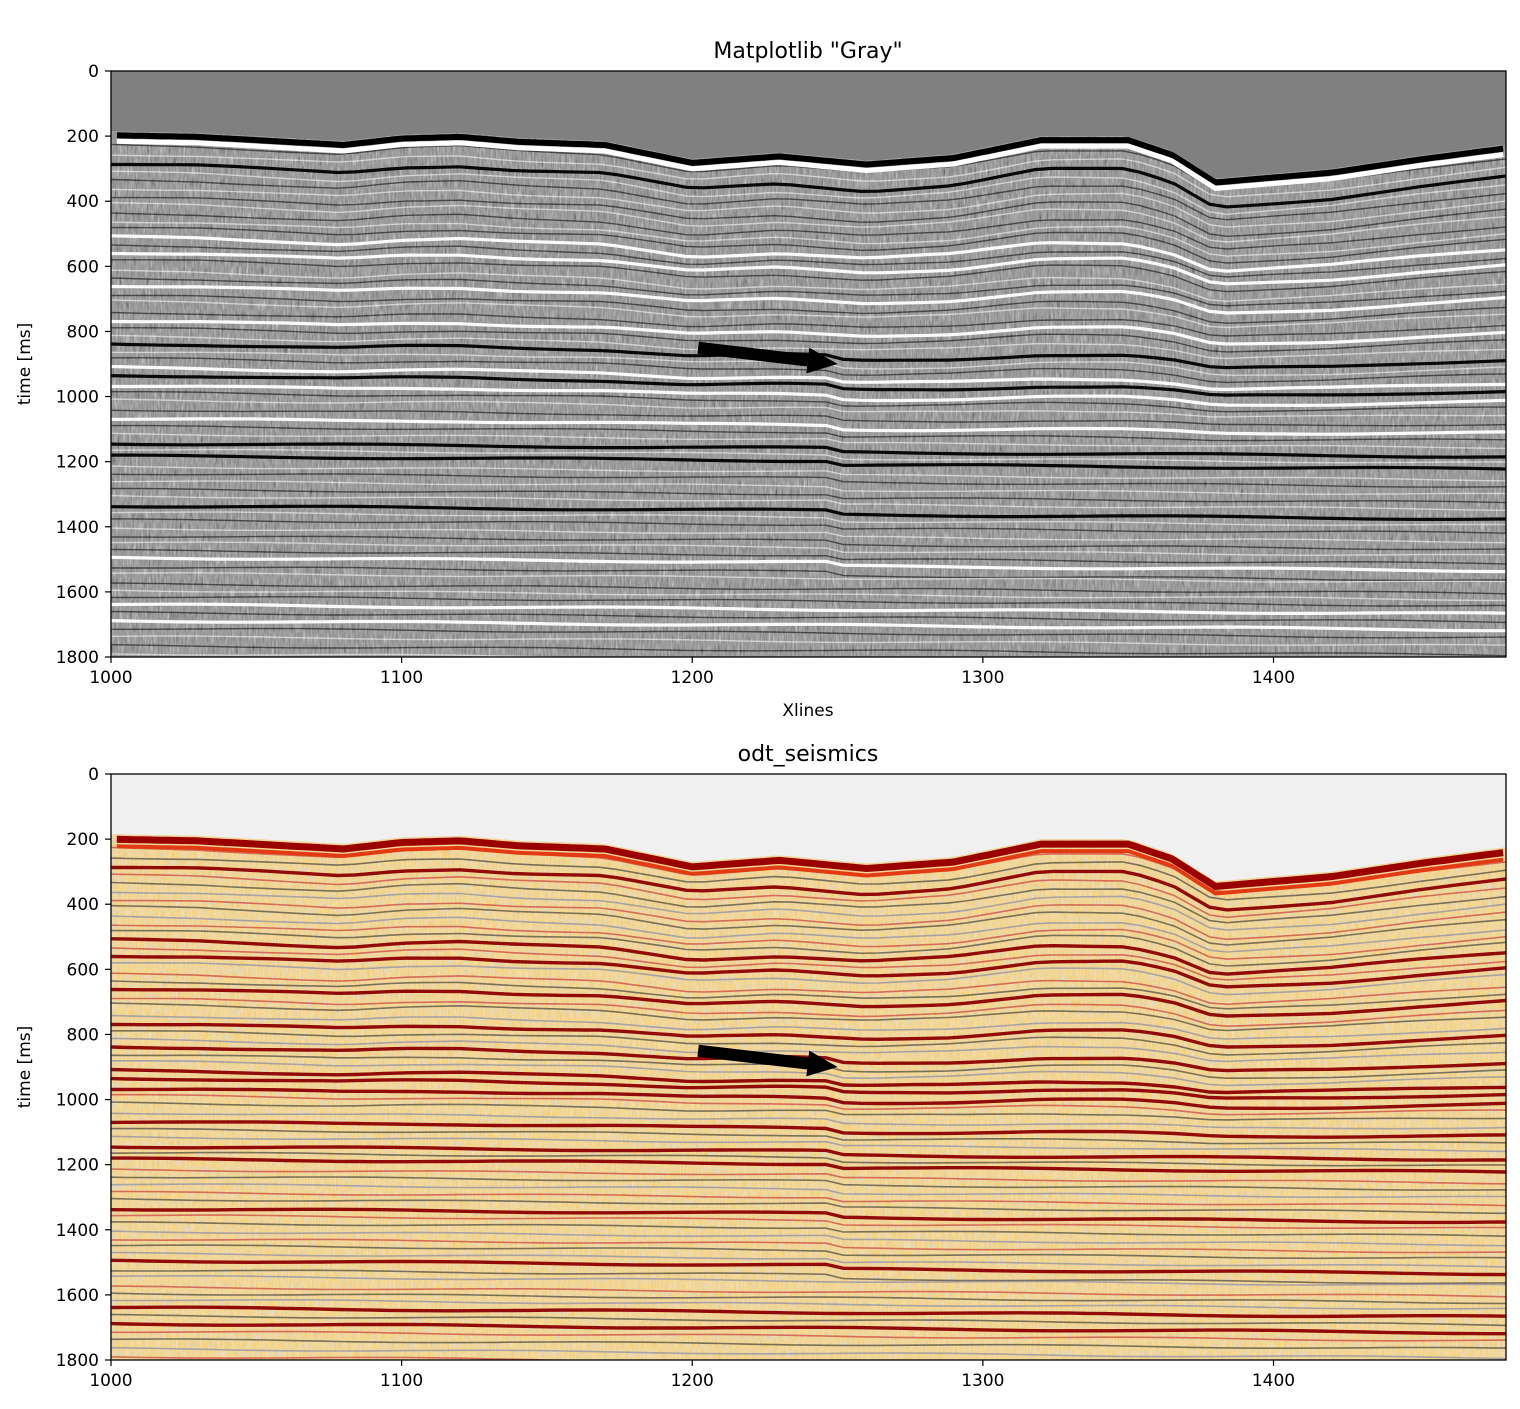 This screenshot has height=1409, width=1520. What do you see at coordinates (982, 1381) in the screenshot?
I see `x-tick-label-bottom: 1300` at bounding box center [982, 1381].